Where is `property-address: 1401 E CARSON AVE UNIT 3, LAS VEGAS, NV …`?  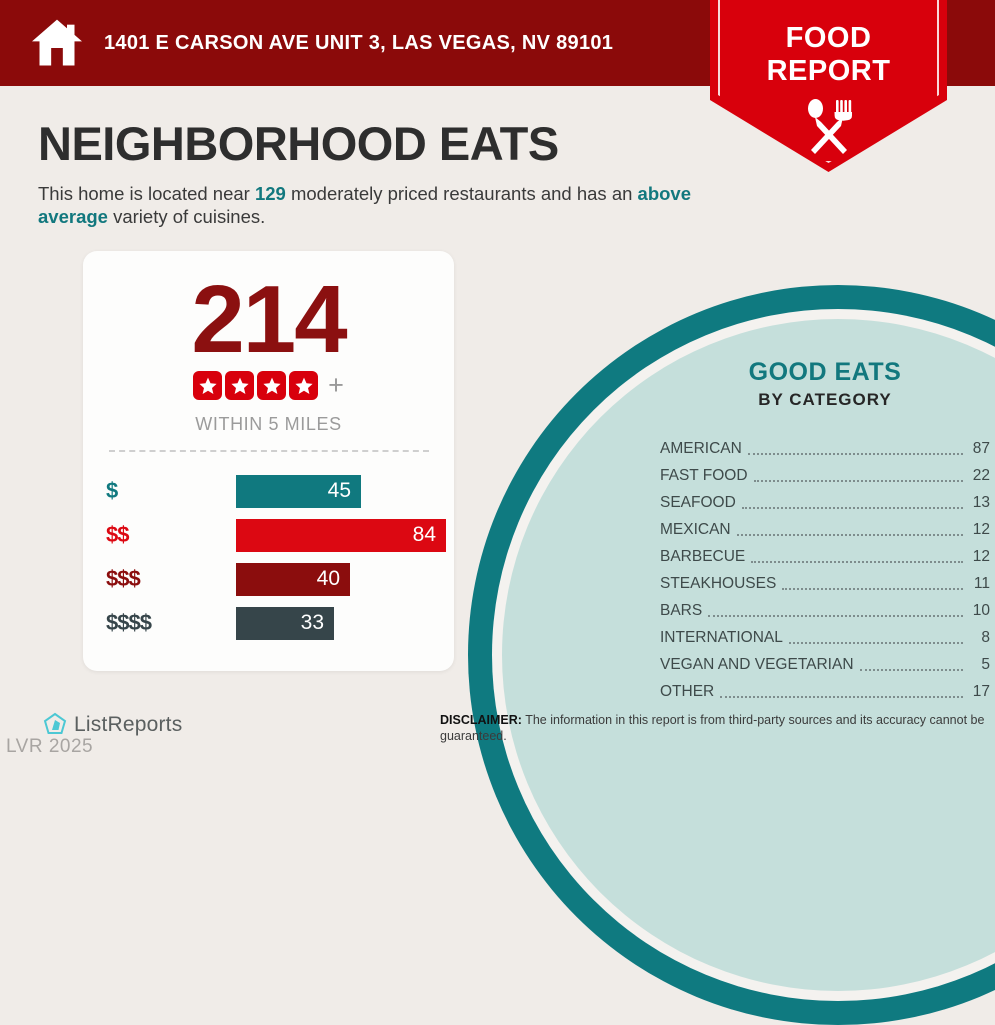 property-address: 1401 E CARSON AVE UNIT 3, LAS VEGAS, NV … is located at coordinates (359, 42).